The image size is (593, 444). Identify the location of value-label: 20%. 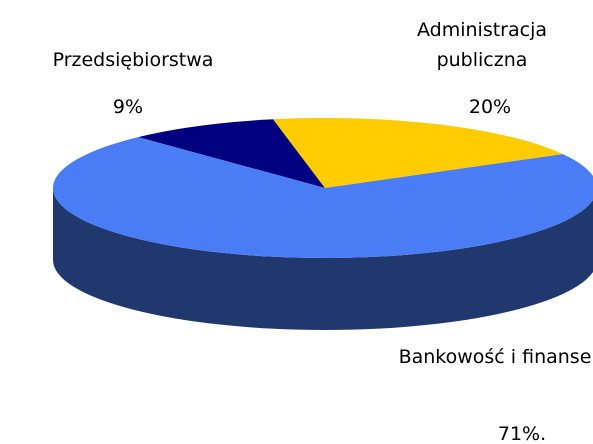
(490, 107).